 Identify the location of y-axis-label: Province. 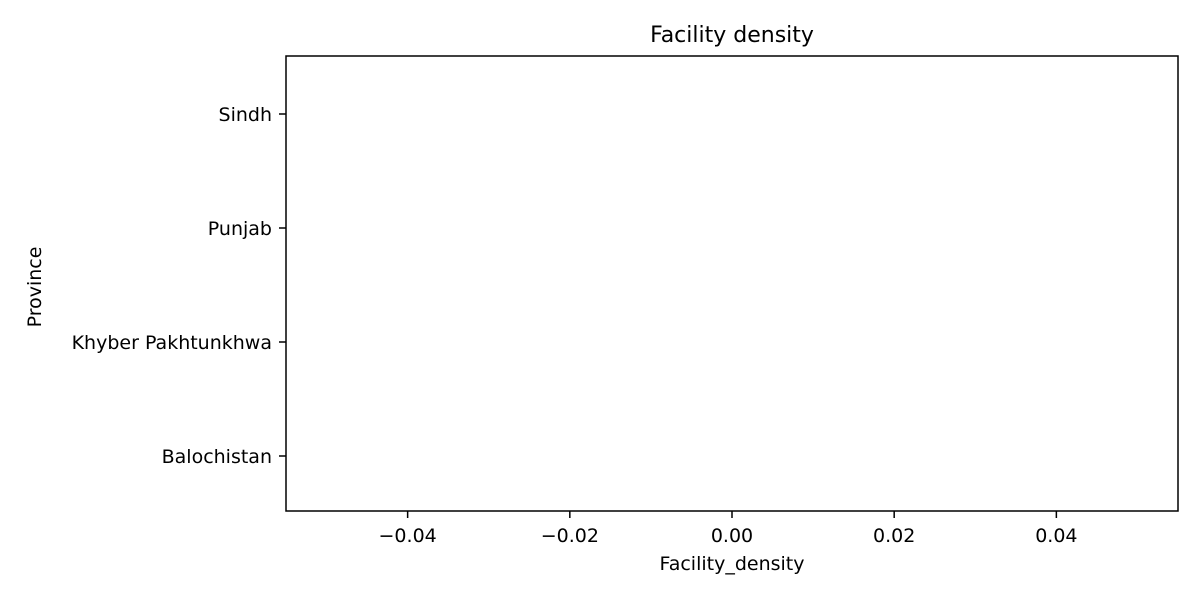
(35, 287).